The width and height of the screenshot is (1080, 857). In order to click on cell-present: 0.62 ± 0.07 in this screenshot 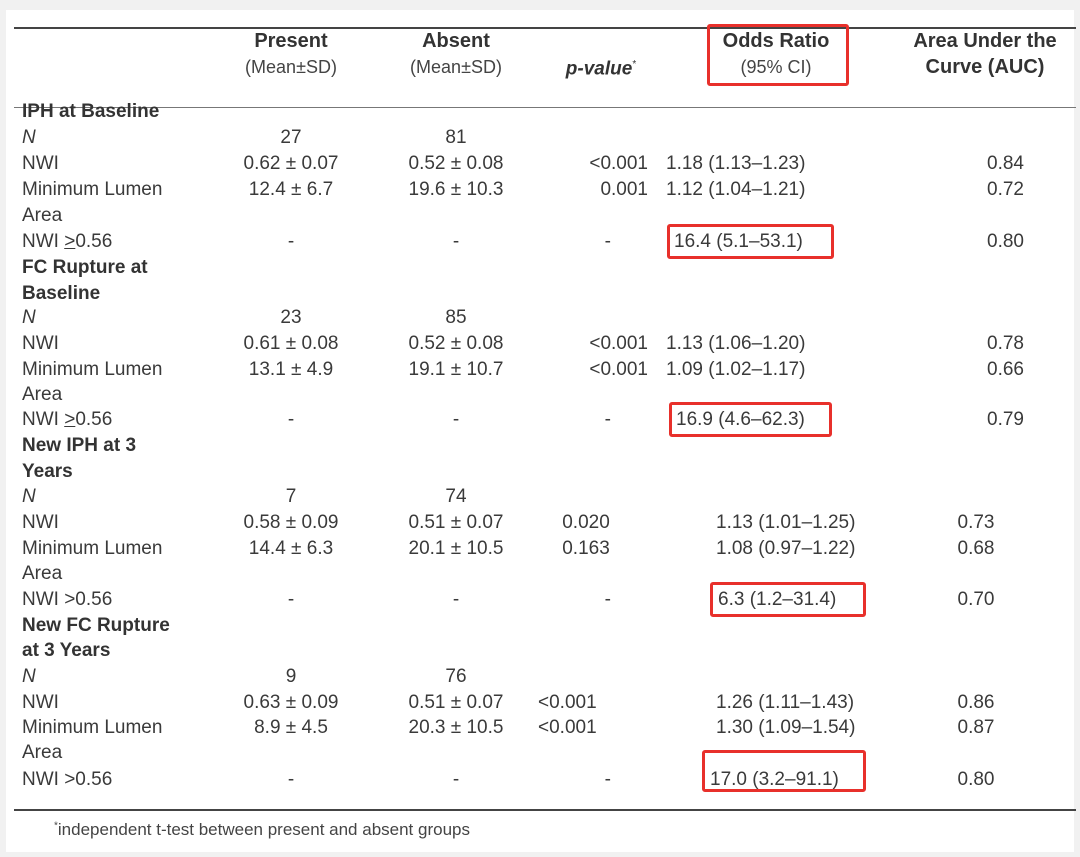, I will do `click(291, 163)`.